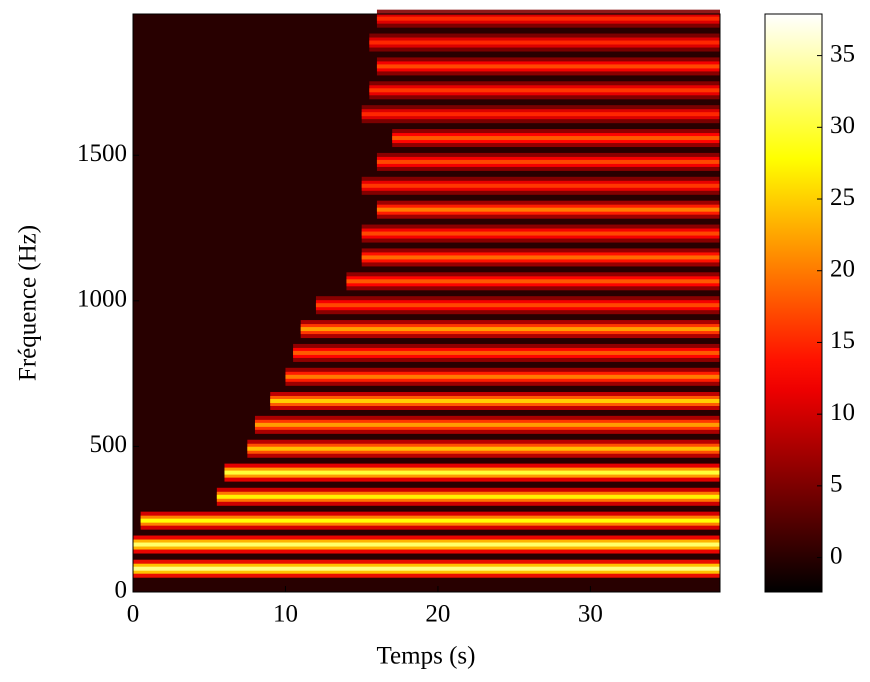  Describe the element at coordinates (842, 340) in the screenshot. I see `colorbar-tick-label: 15` at that location.